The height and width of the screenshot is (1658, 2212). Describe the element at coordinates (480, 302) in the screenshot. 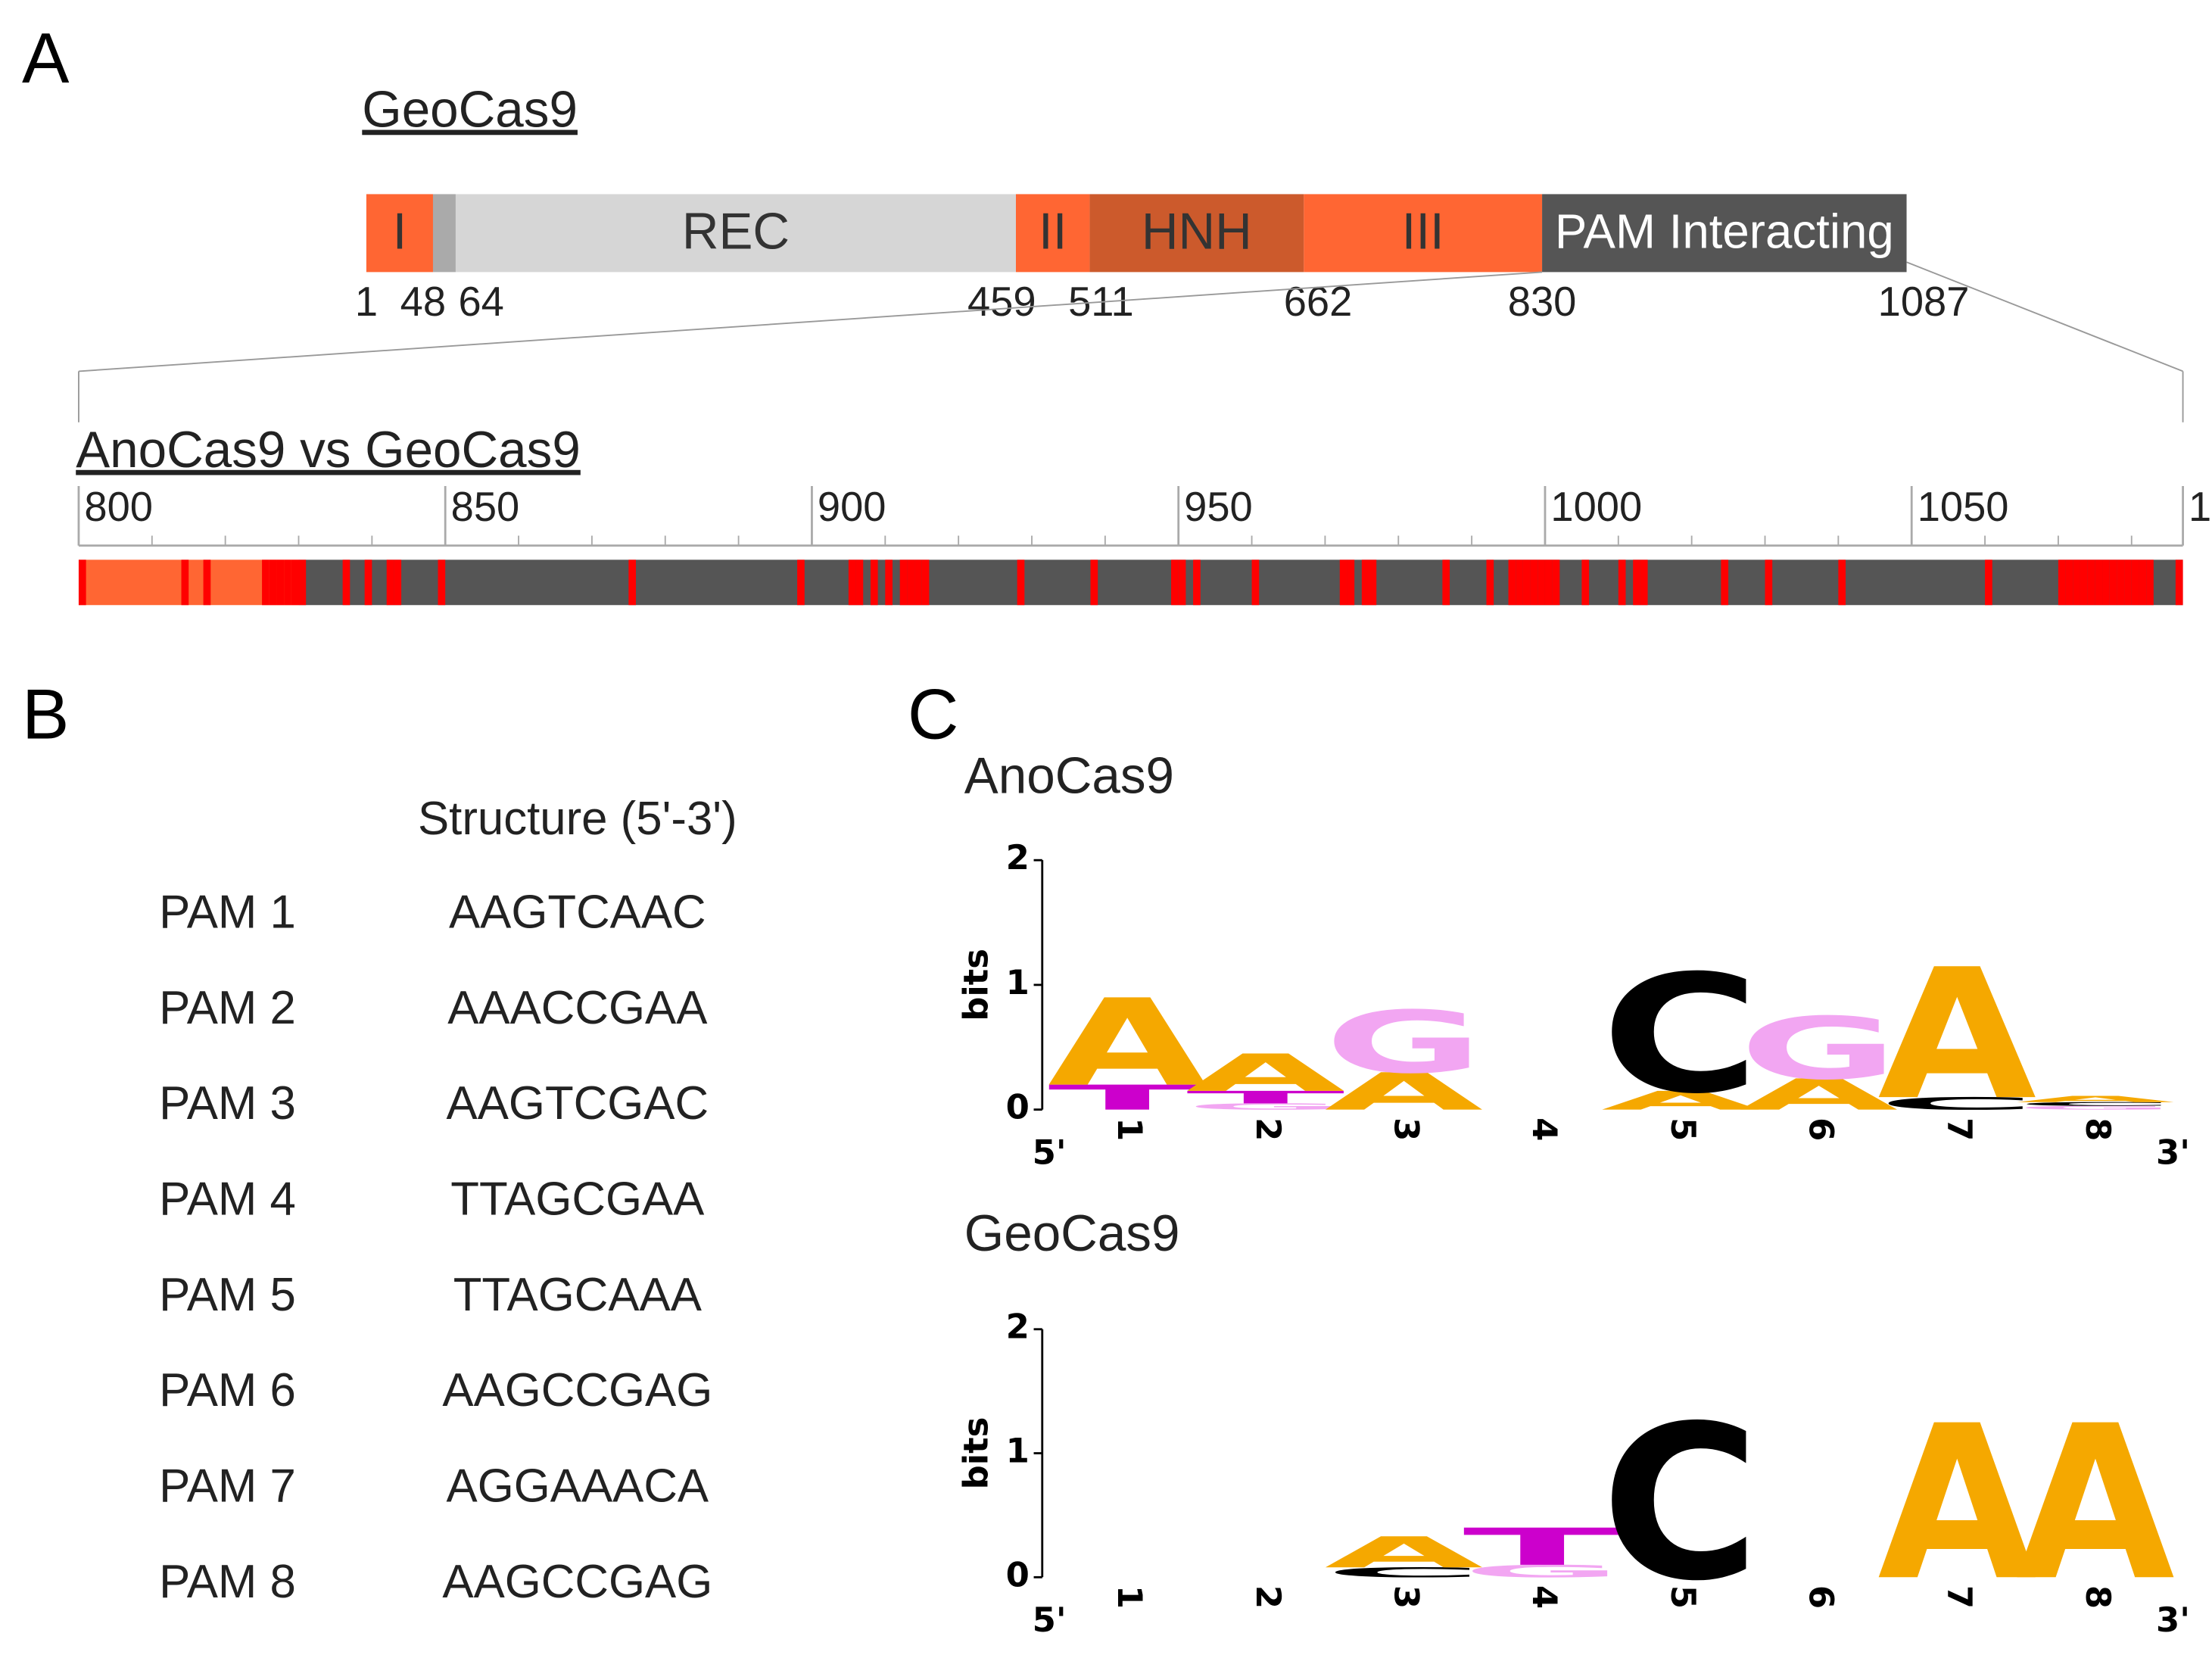

I see `domain-tick-label: 64` at that location.